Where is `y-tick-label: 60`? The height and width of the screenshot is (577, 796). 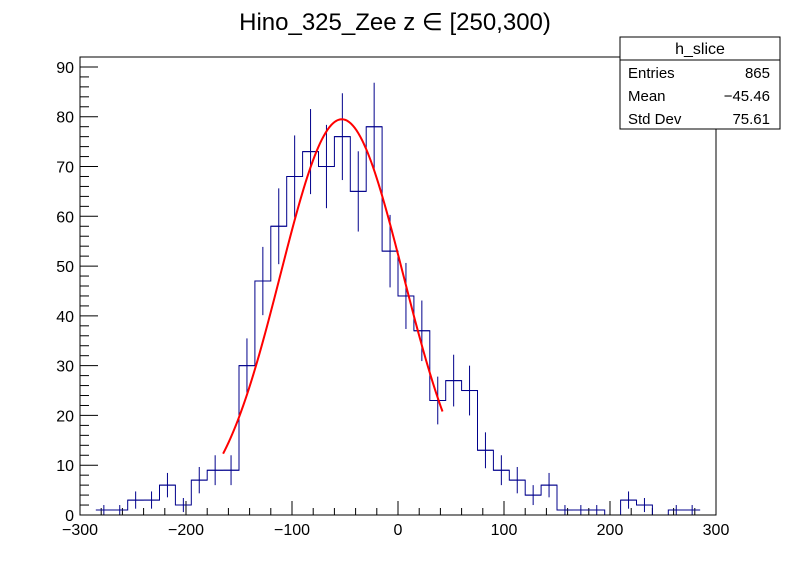
y-tick-label: 60 is located at coordinates (65, 217).